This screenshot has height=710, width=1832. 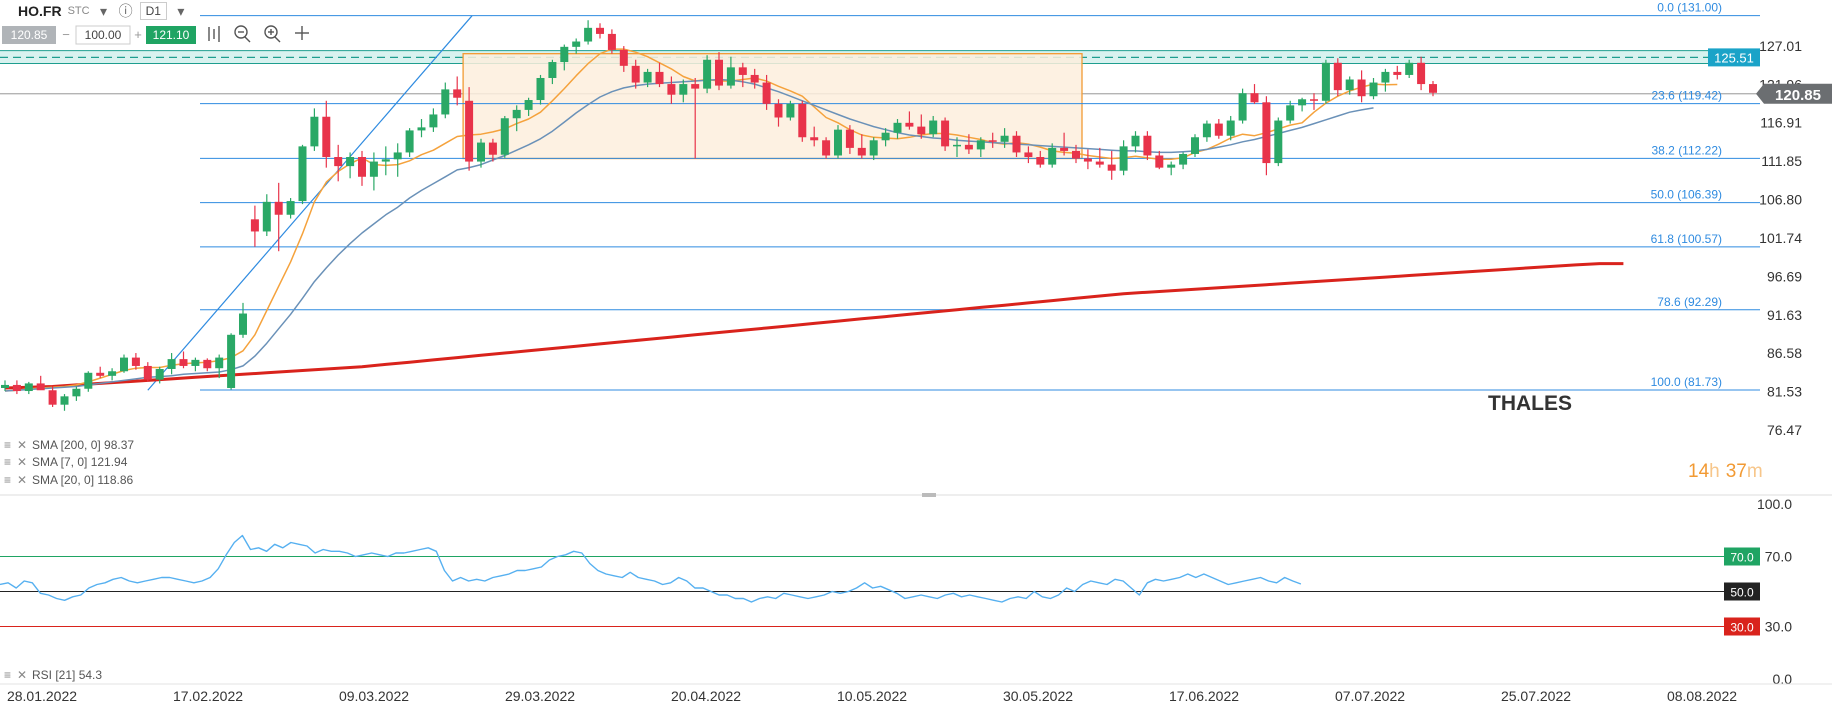 I want to click on trend-line, so click(x=310, y=203).